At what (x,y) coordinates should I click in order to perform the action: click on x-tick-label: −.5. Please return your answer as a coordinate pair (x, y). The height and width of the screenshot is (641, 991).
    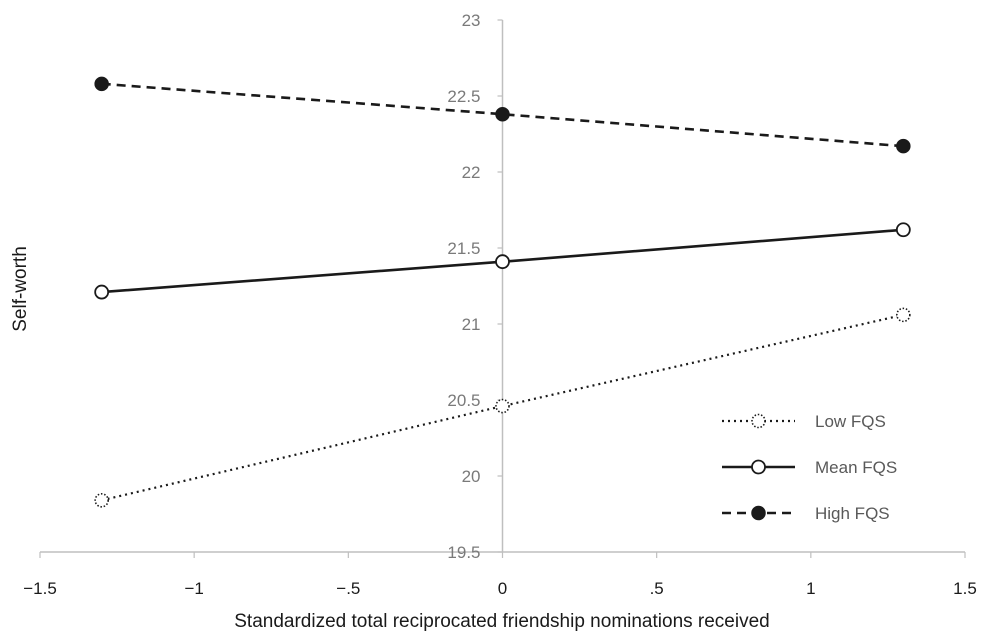
    Looking at the image, I should click on (348, 588).